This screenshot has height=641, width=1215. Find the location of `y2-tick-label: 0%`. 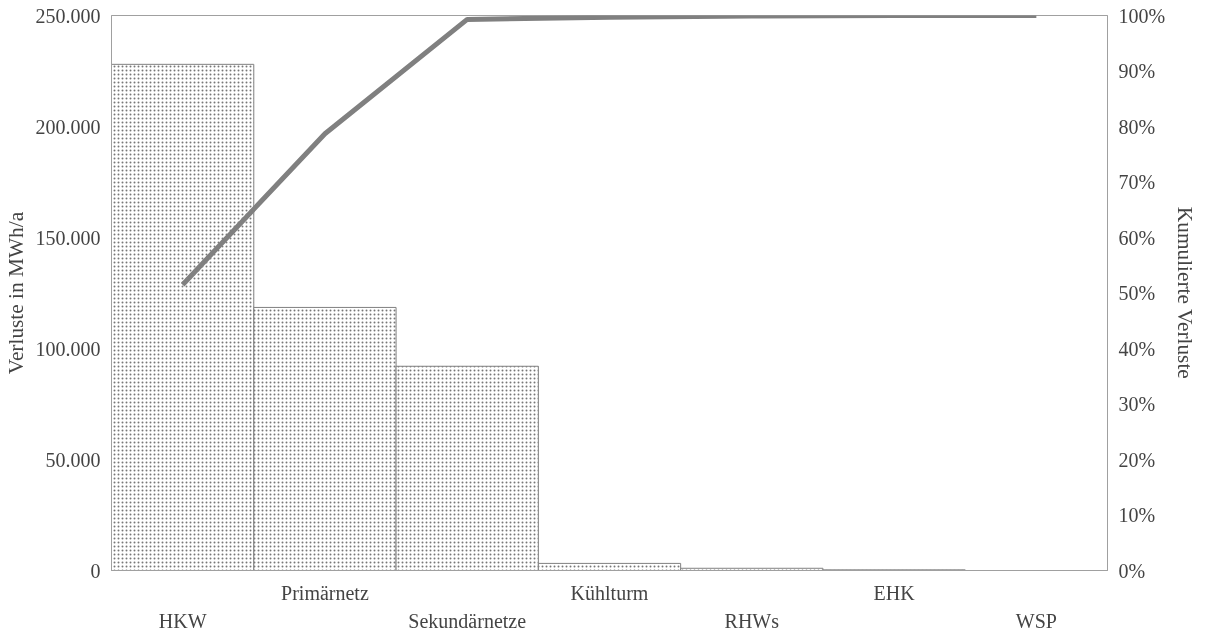

y2-tick-label: 0% is located at coordinates (1132, 570).